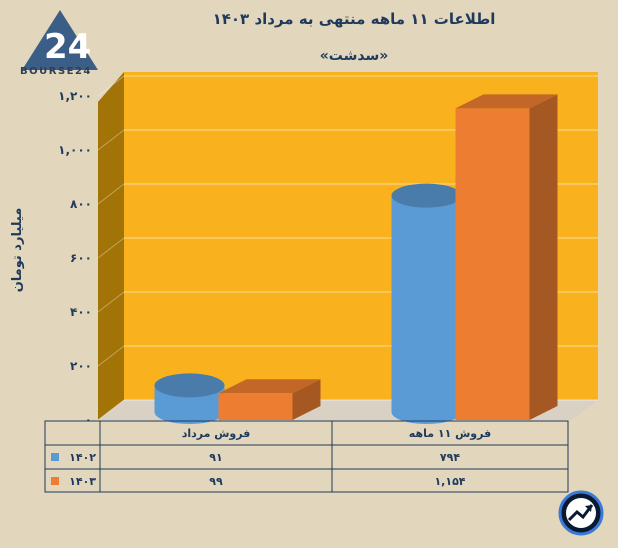 The height and width of the screenshot is (548, 618). I want to click on logo: 24, so click(60, 40).